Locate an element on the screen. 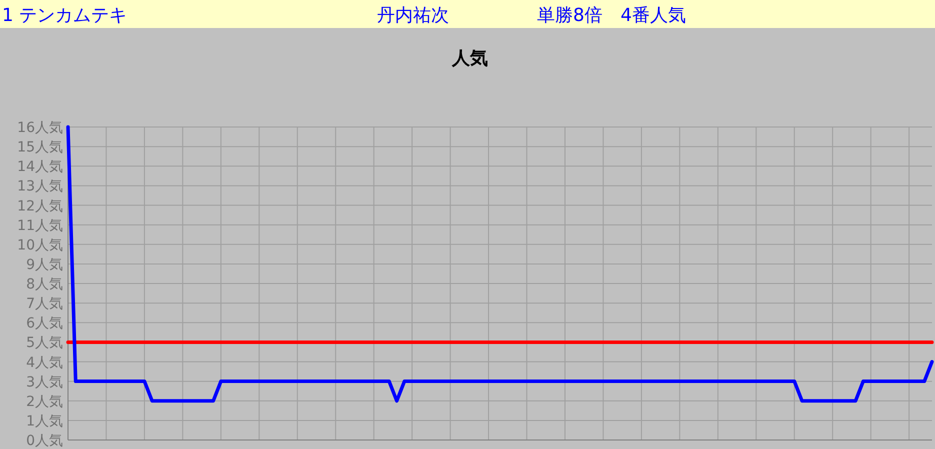  y-tick-label: 9人気 is located at coordinates (44, 264).